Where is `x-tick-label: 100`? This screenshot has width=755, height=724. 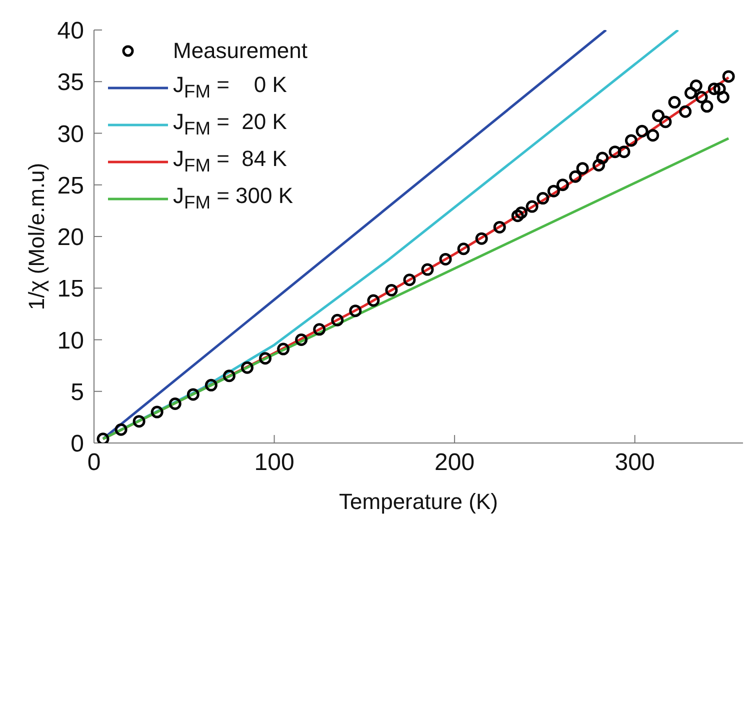 x-tick-label: 100 is located at coordinates (274, 462).